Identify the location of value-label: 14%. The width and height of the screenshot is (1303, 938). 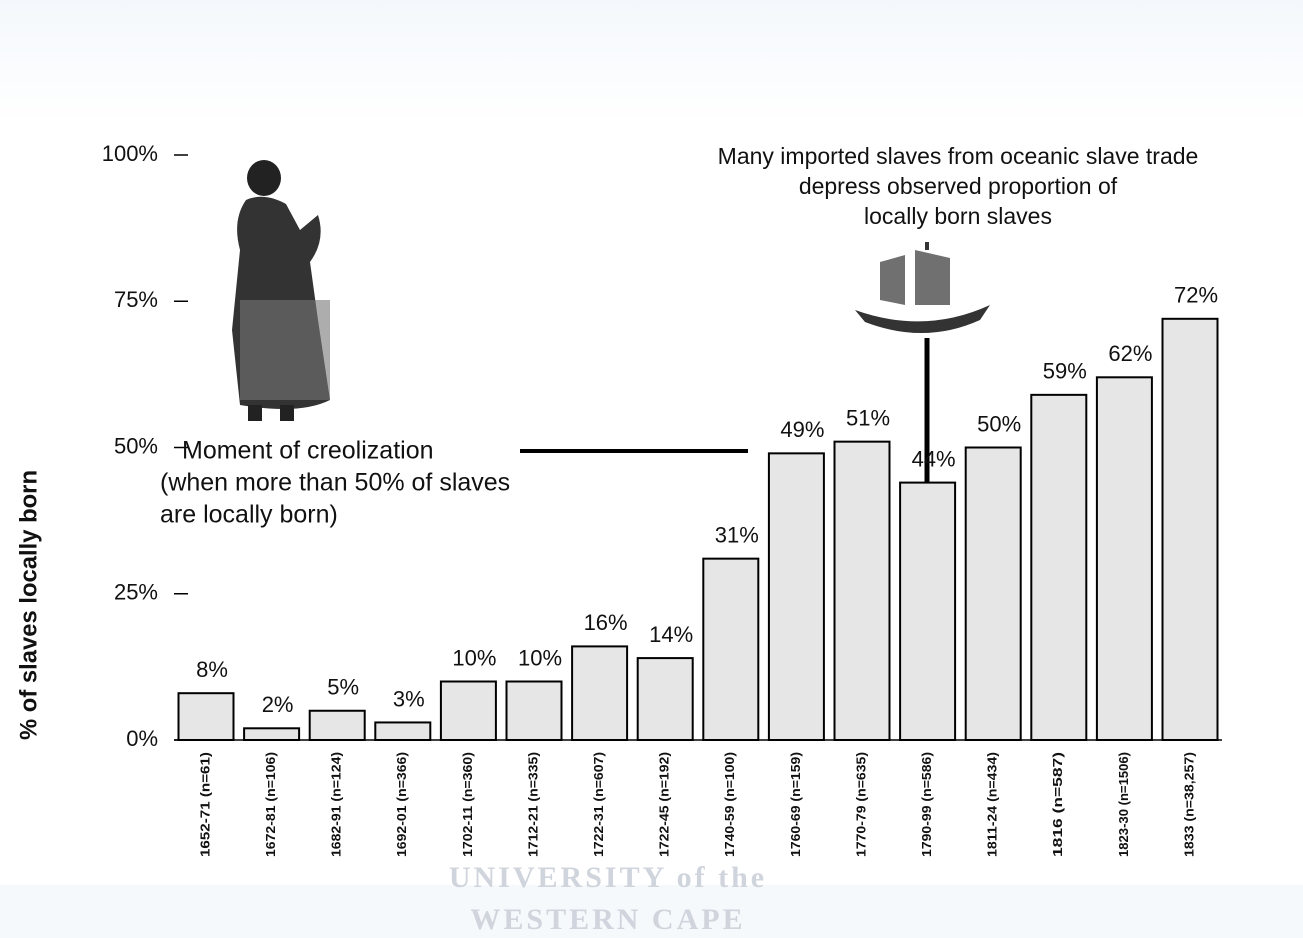
(671, 634).